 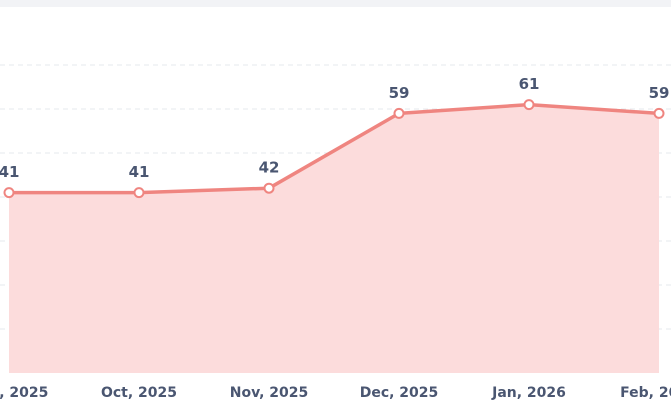 What do you see at coordinates (399, 393) in the screenshot?
I see `x-tick-label: Dec, 2025` at bounding box center [399, 393].